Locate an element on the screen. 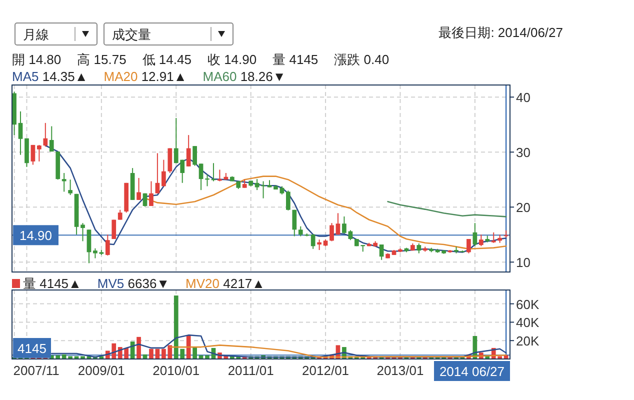 This screenshot has height=400, width=634. x-tick-label: 2012/01 is located at coordinates (326, 370).